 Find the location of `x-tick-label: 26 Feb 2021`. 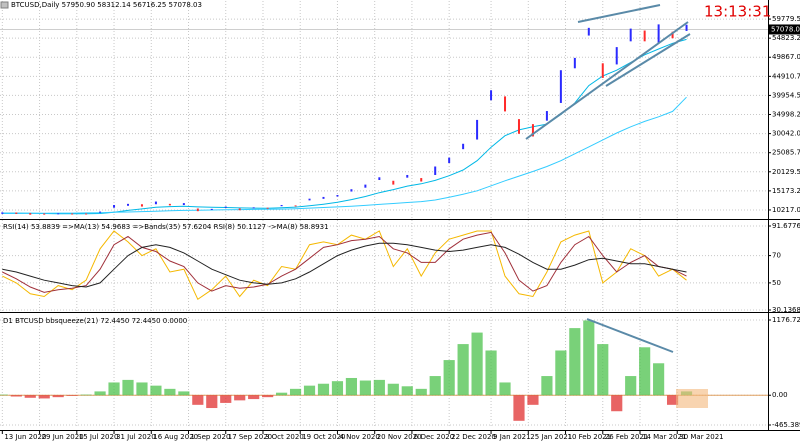

x-tick-label: 26 Feb 2021 is located at coordinates (627, 437).